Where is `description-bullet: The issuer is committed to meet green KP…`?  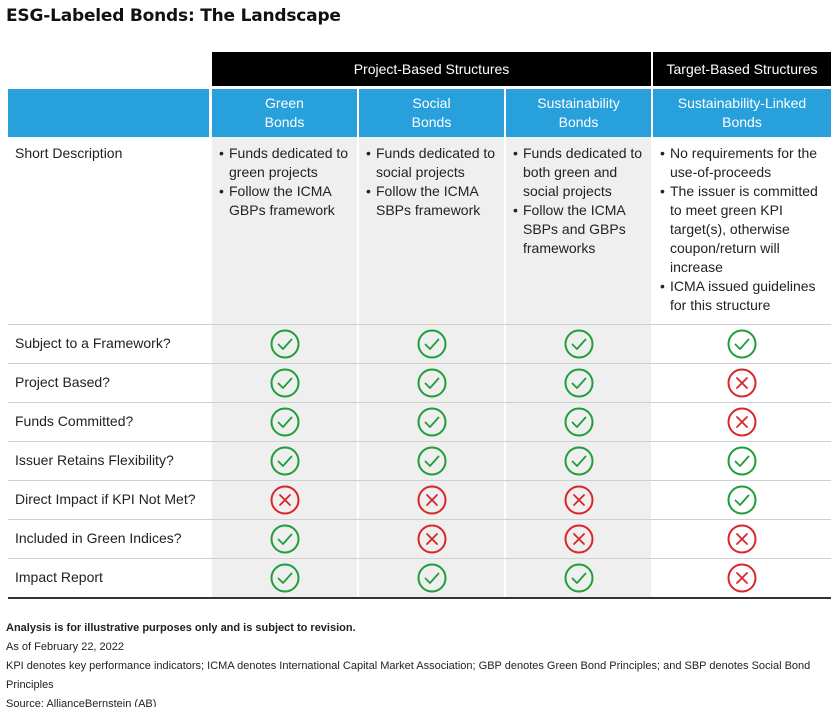
description-bullet: The issuer is committed to meet green KP… is located at coordinates (743, 229).